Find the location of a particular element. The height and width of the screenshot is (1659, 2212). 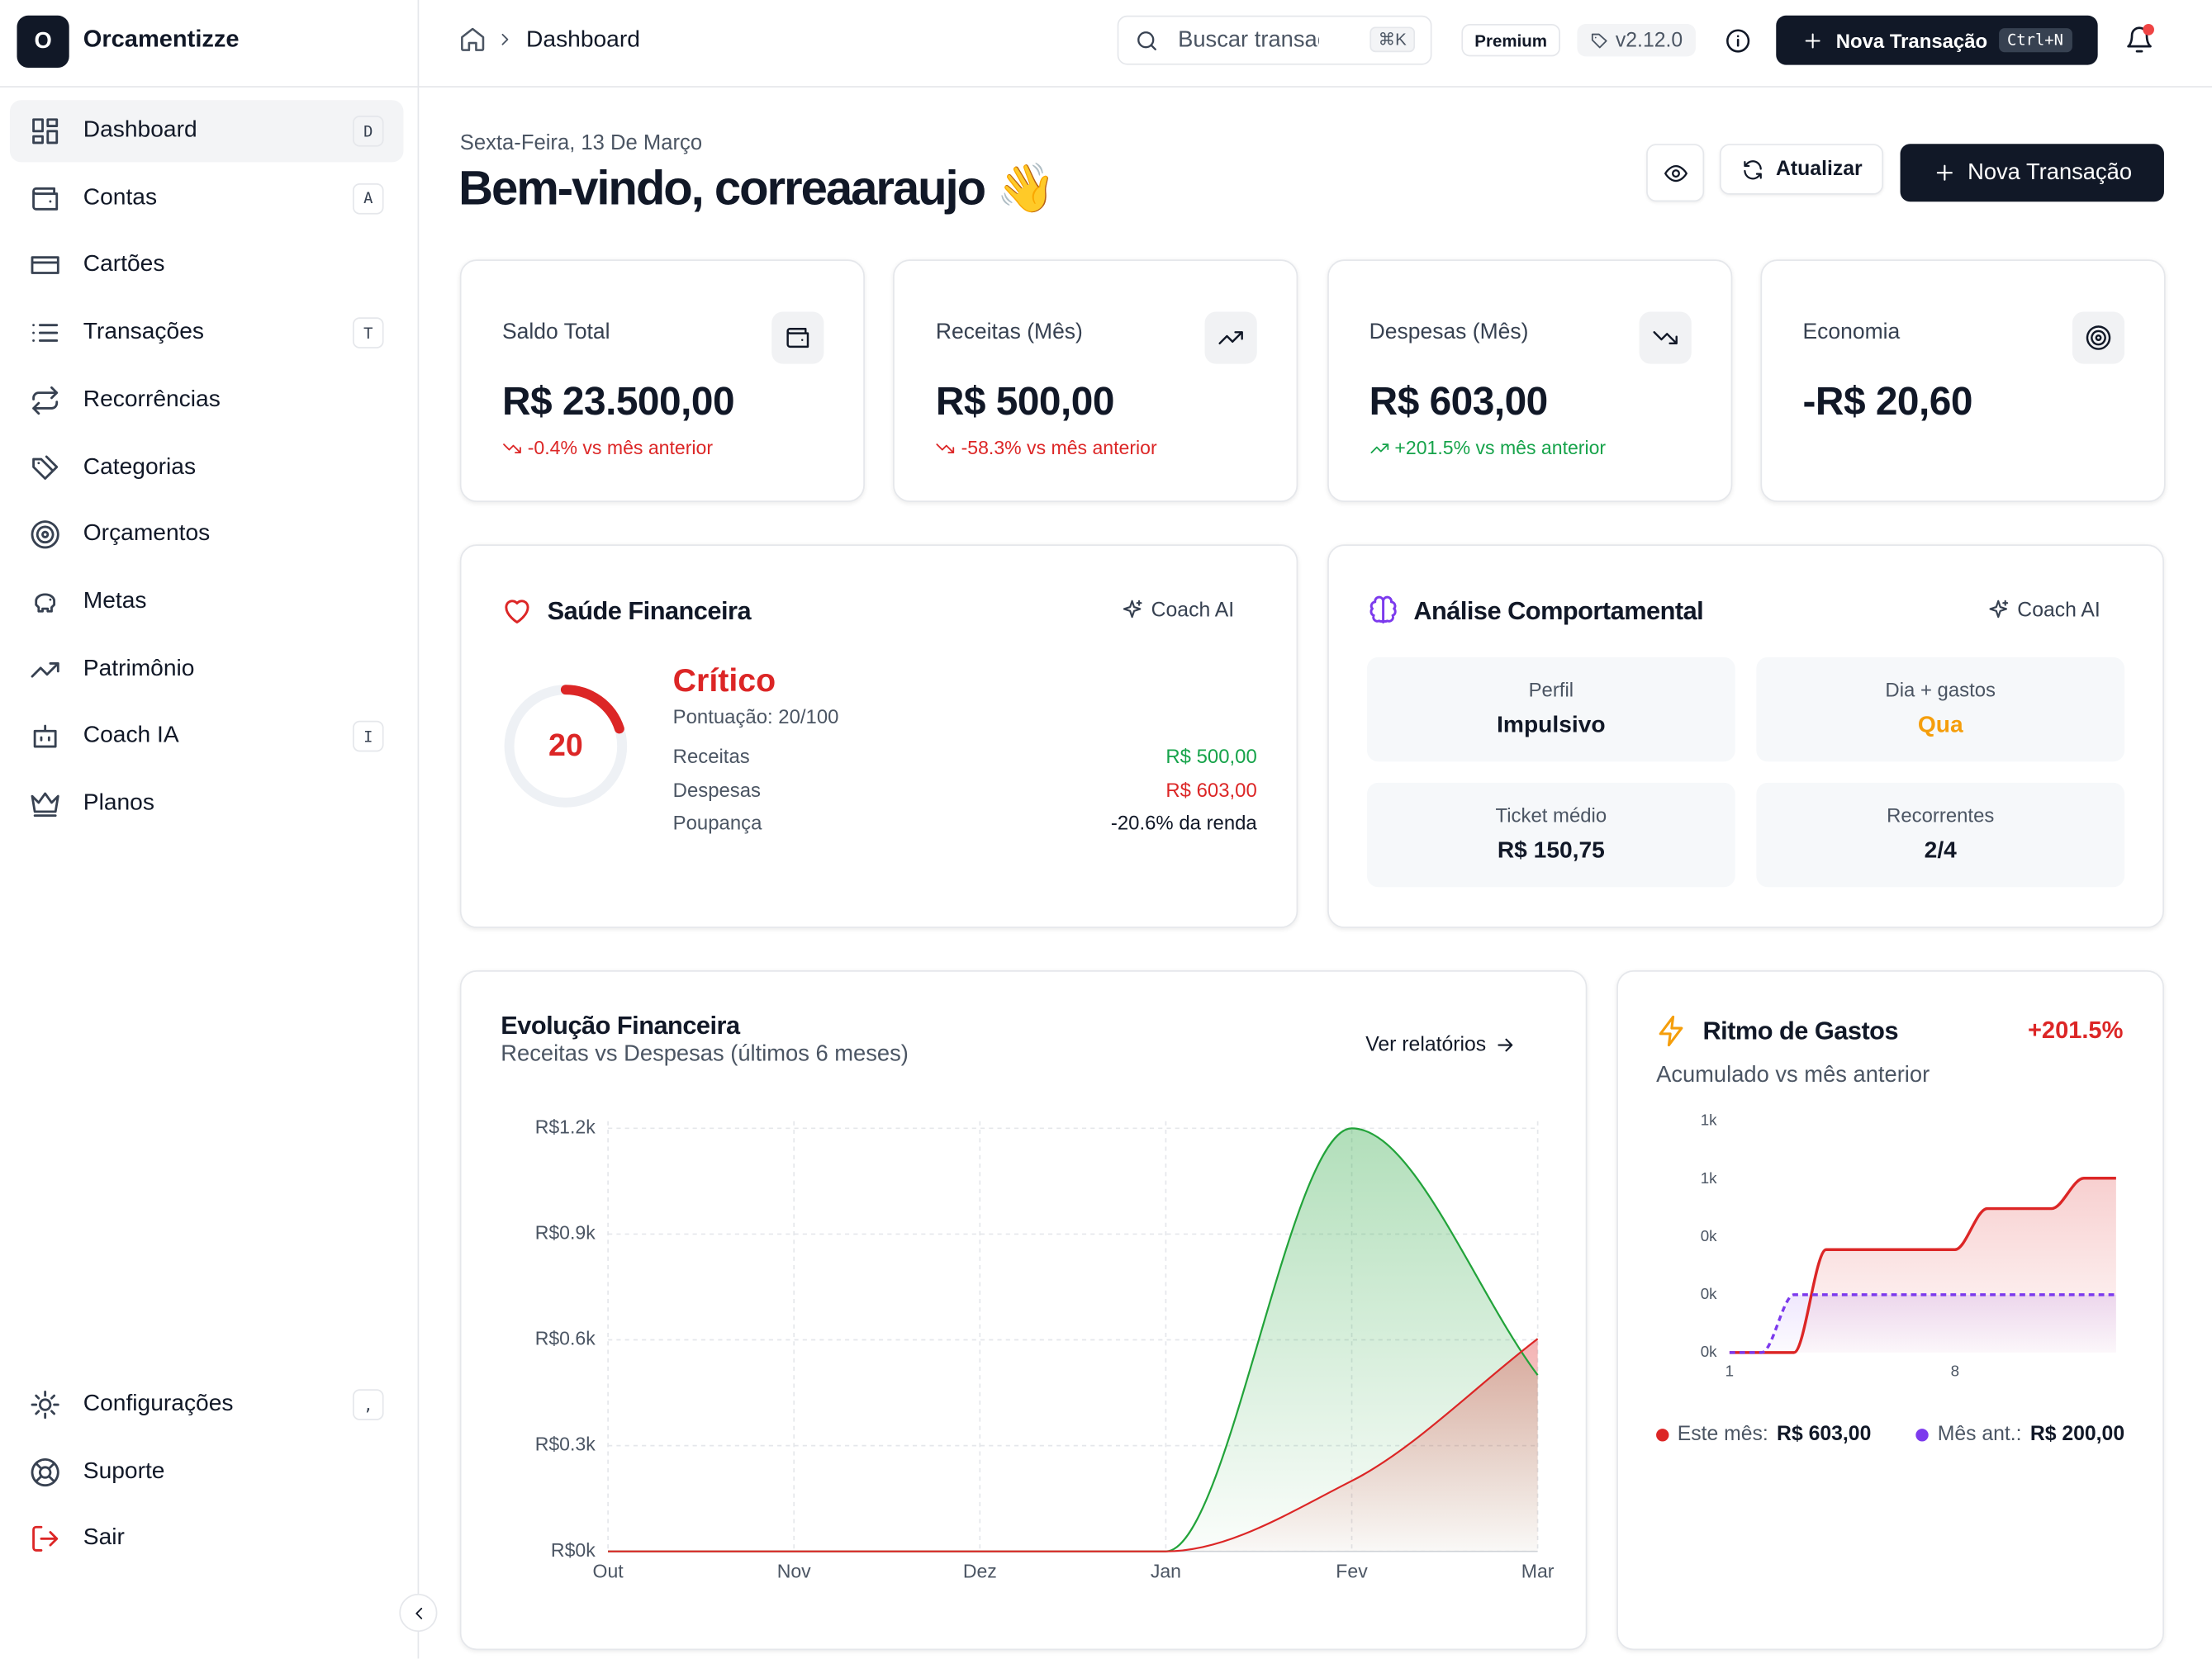

pace-chart: 0k 0k 0k 1k 1k 1 8 is located at coordinates (1908, 1246).